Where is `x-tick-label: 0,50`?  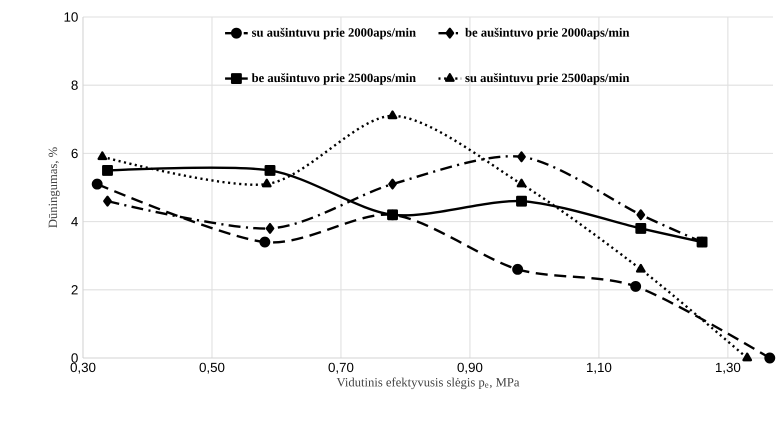
x-tick-label: 0,50 is located at coordinates (212, 368).